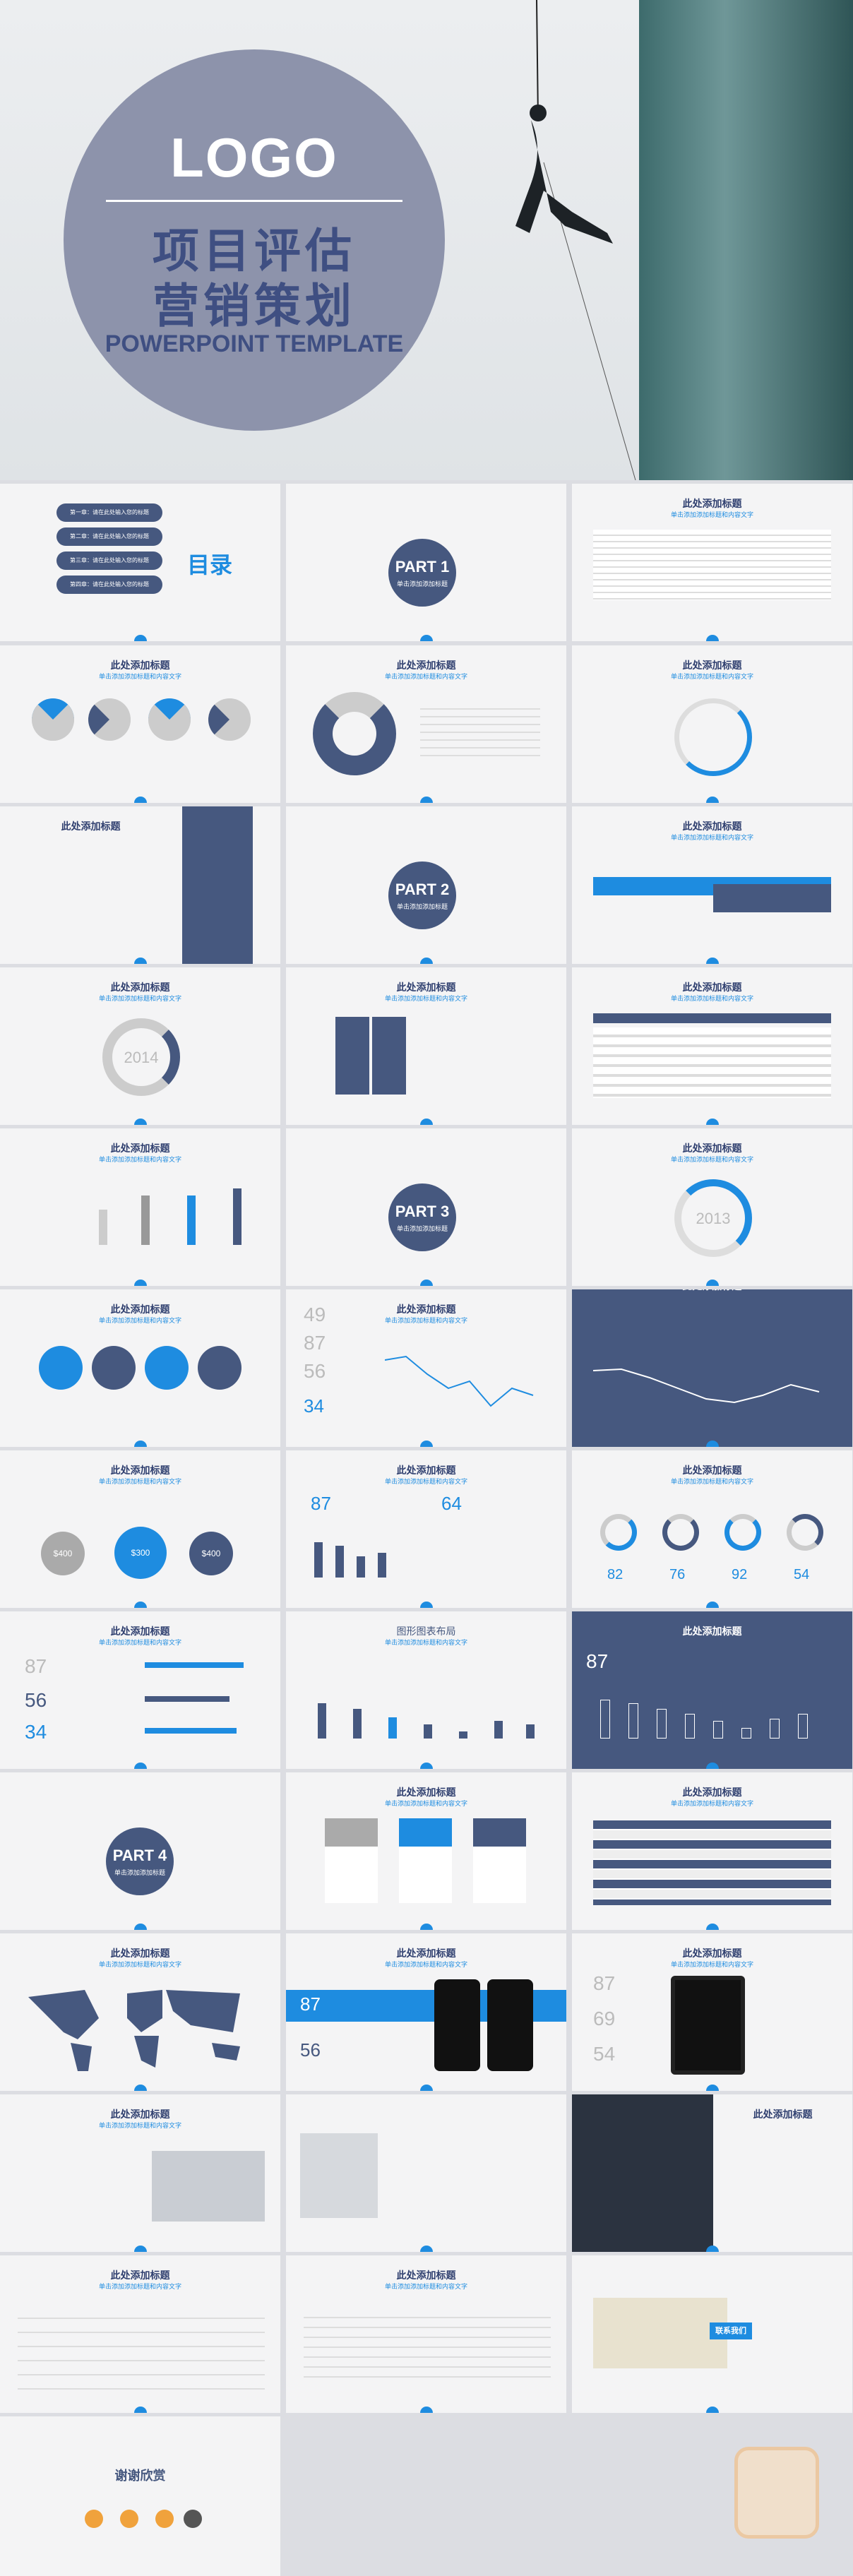 The width and height of the screenshot is (853, 2576). What do you see at coordinates (140, 1046) in the screenshot?
I see `slide-year: 此处添加标题 单击添加添加标题和内容文字 2014` at bounding box center [140, 1046].